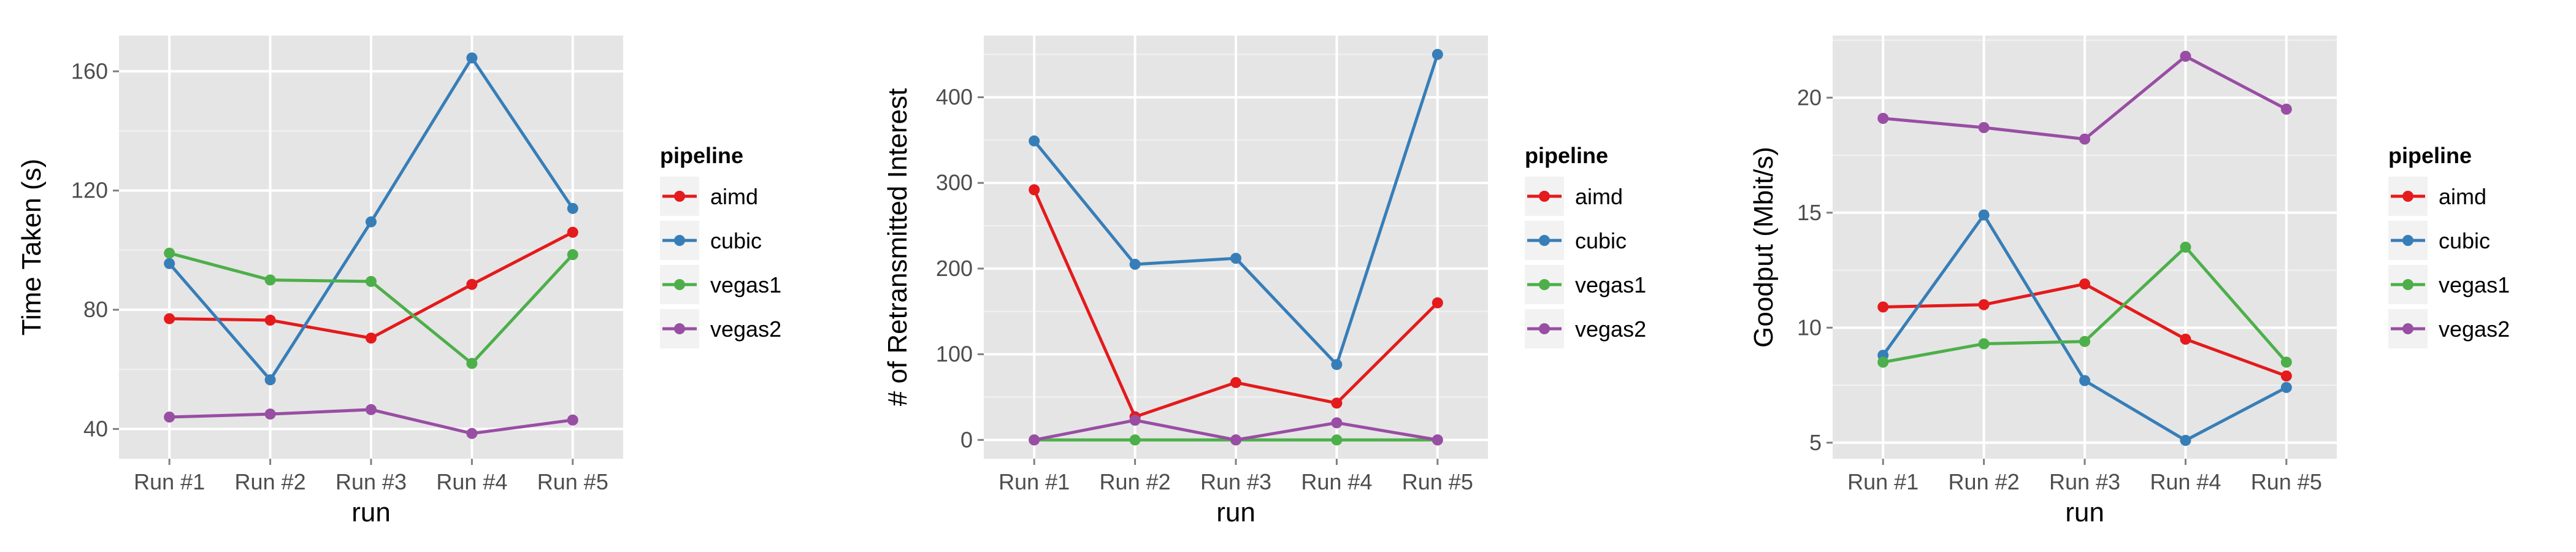 The image size is (2576, 552). Describe the element at coordinates (954, 182) in the screenshot. I see `y-tick-label: 300` at that location.